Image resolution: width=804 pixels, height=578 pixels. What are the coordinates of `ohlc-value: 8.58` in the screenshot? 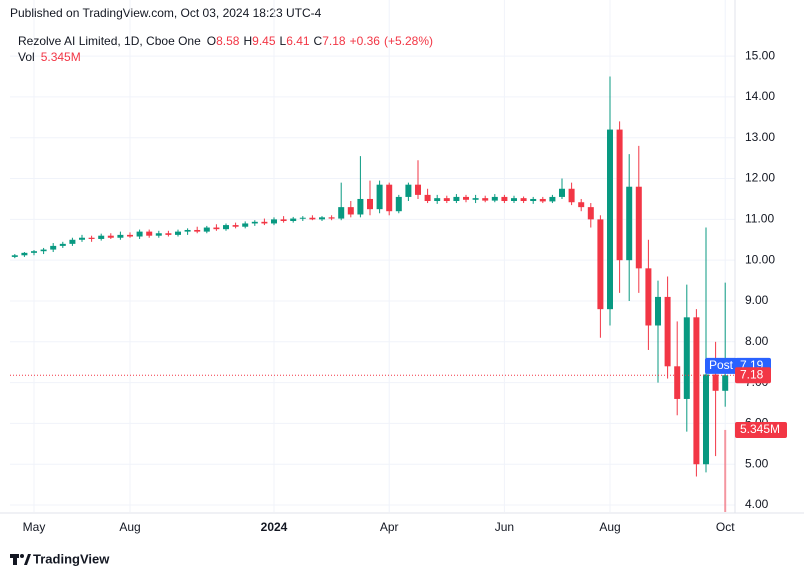 It's located at (228, 41).